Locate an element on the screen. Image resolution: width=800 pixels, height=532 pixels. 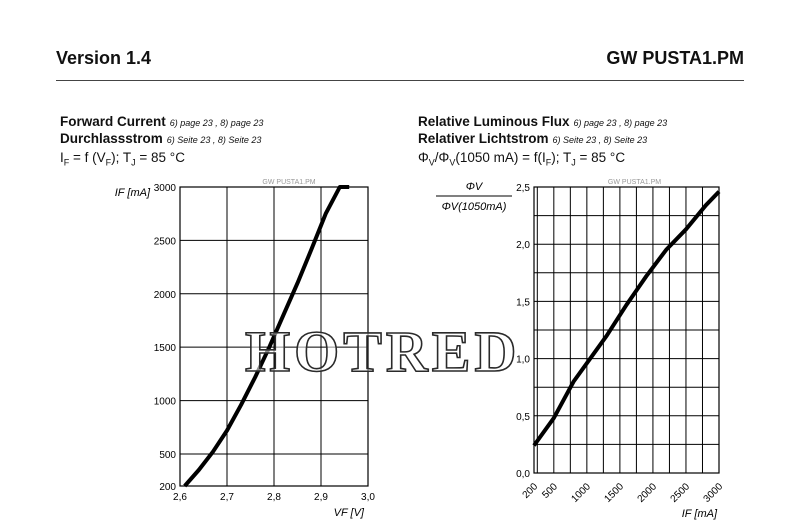
chart2-x-axis-label: IF [mA] is located at coordinates (700, 514).